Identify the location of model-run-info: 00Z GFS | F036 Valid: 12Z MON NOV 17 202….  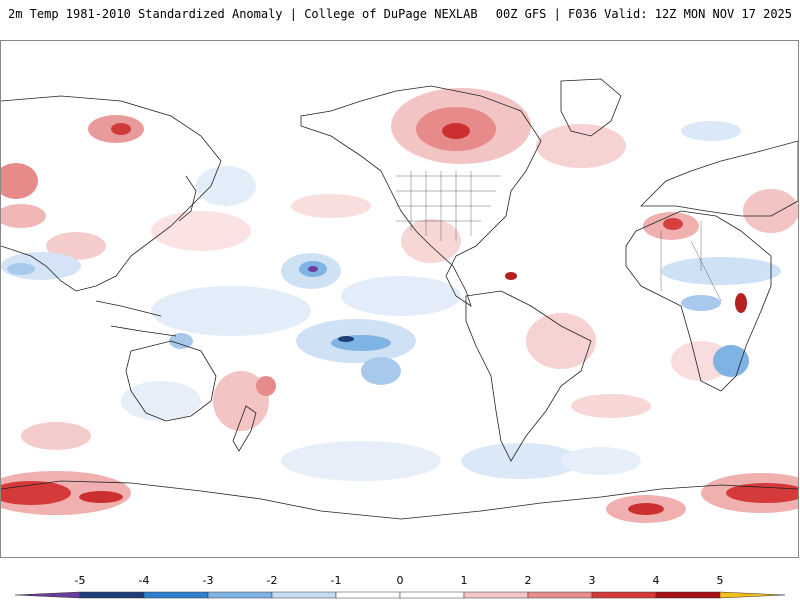
(643, 14).